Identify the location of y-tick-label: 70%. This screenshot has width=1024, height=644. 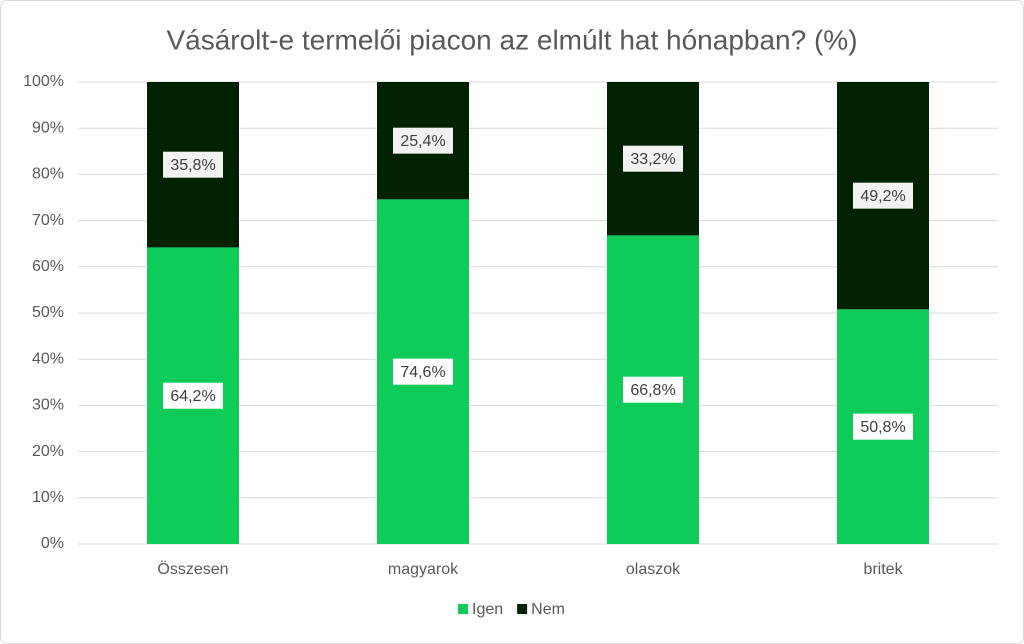
(48, 220).